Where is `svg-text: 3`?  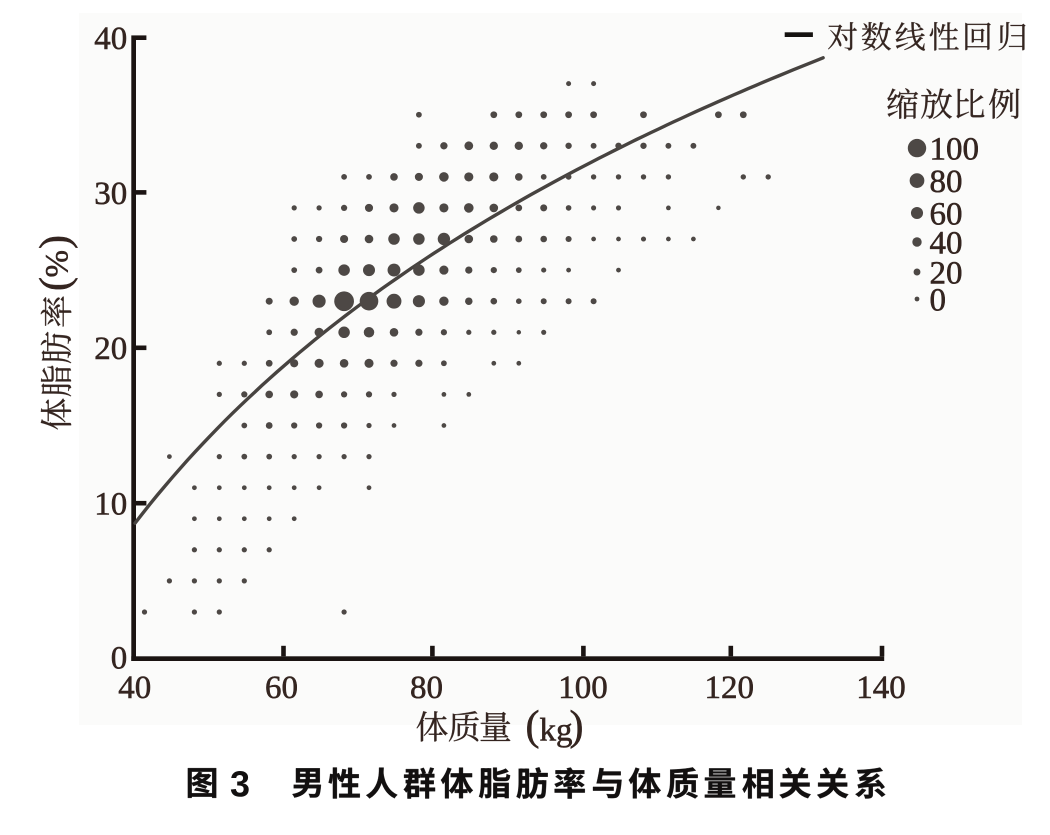
svg-text: 3 is located at coordinates (240, 784).